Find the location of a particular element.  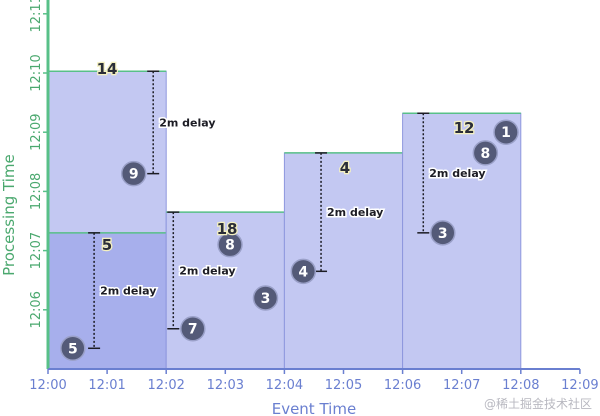

x-tick-label: 12:09 is located at coordinates (579, 385).